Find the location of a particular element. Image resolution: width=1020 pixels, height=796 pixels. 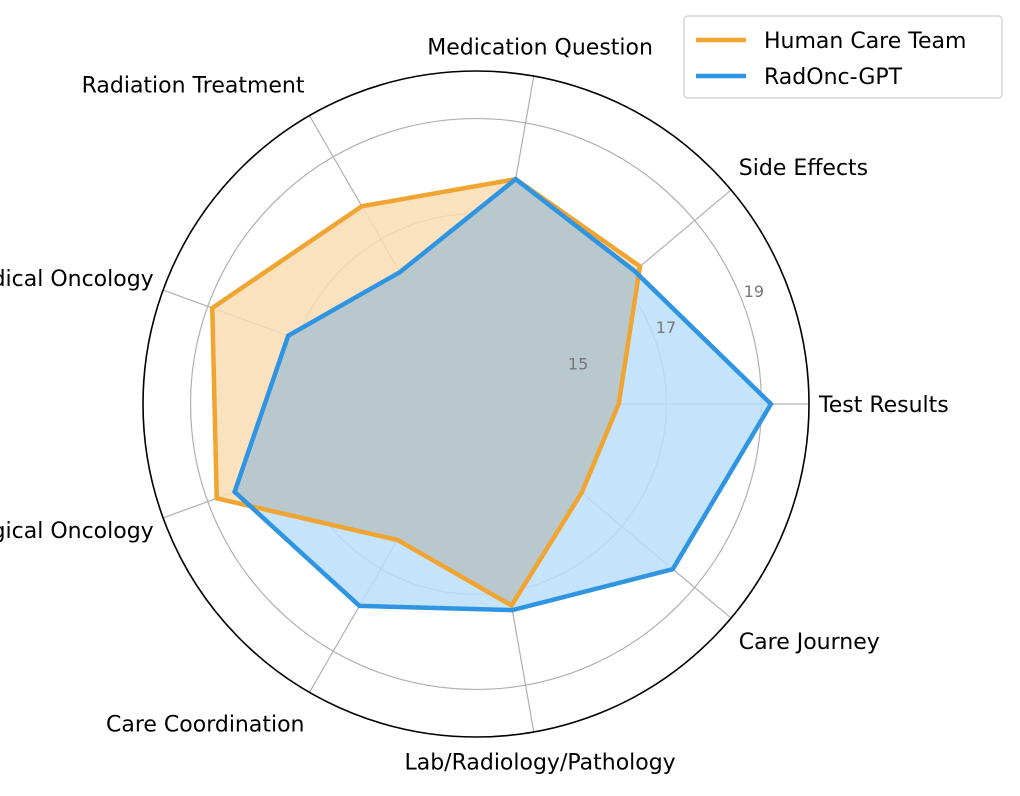

category-label: Medication Question is located at coordinates (540, 48).